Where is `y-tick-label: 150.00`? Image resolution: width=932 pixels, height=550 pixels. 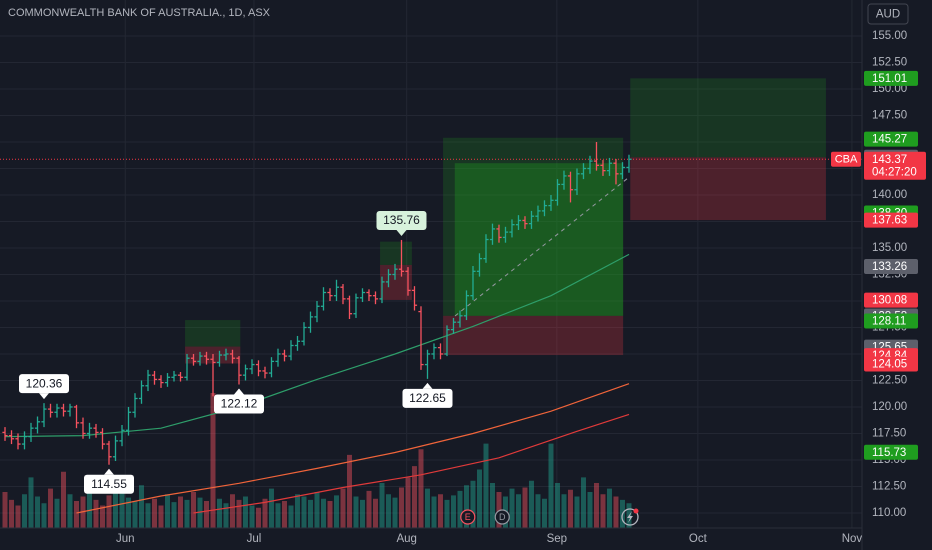
y-tick-label: 150.00 is located at coordinates (889, 89).